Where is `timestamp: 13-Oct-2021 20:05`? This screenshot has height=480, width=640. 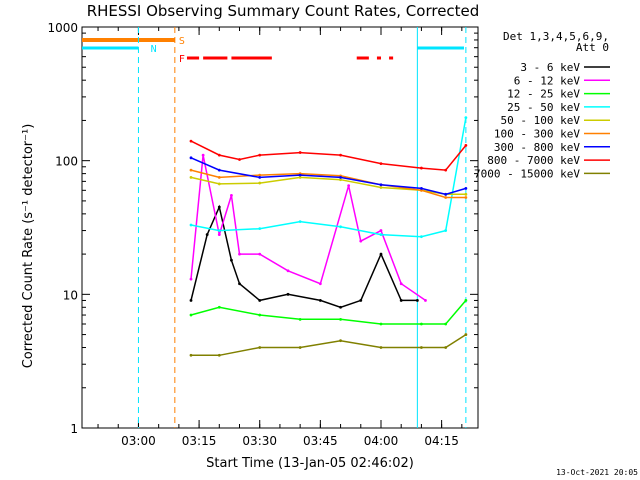 timestamp: 13-Oct-2021 20:05 is located at coordinates (597, 472).